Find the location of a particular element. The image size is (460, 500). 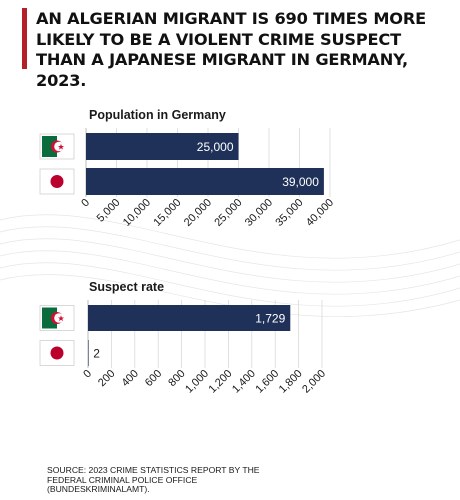

bar-value-label: 1,729 is located at coordinates (270, 318).